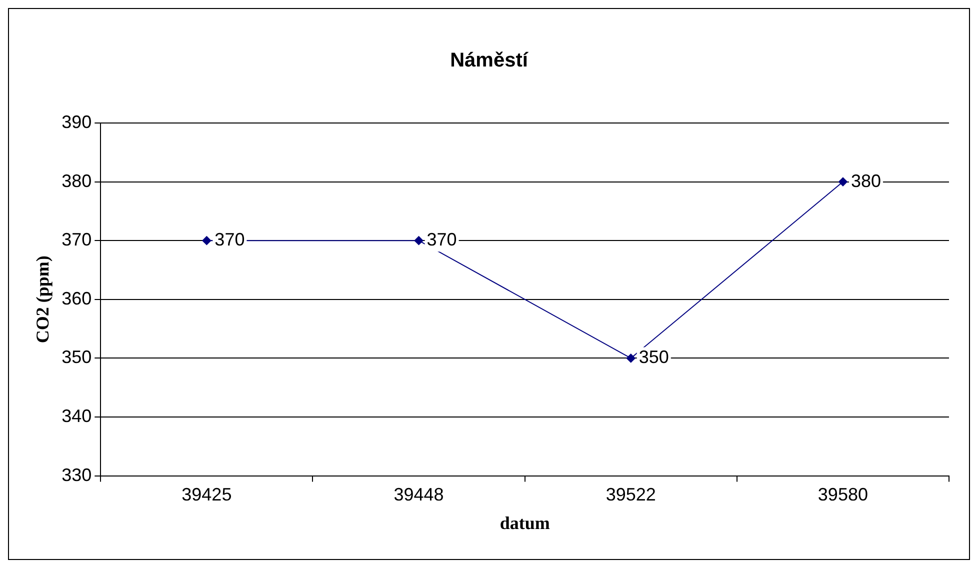 This screenshot has height=569, width=979. What do you see at coordinates (865, 180) in the screenshot?
I see `data-label: 380` at bounding box center [865, 180].